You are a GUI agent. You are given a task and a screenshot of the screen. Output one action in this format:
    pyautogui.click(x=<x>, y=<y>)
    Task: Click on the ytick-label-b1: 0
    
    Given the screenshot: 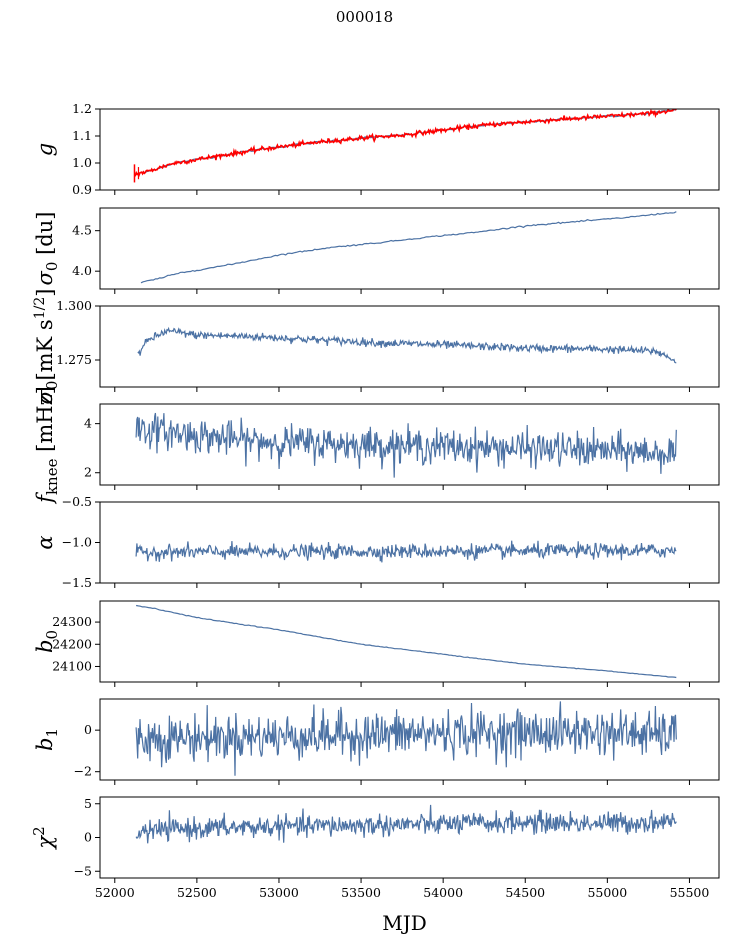 What is the action you would take?
    pyautogui.click(x=88, y=729)
    